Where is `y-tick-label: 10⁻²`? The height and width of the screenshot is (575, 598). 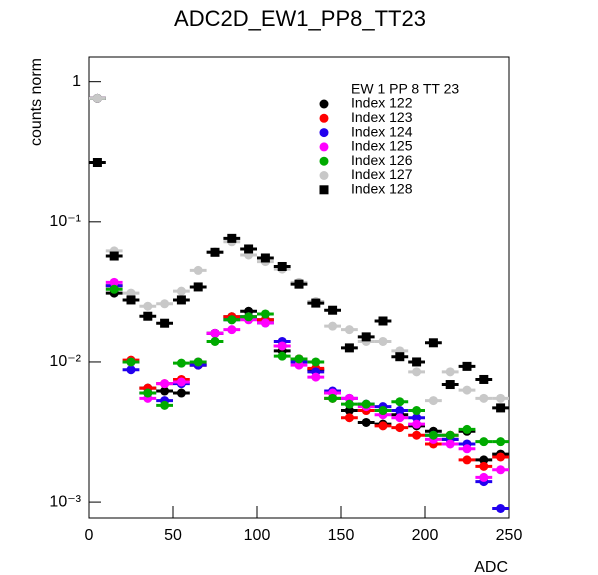
y-tick-label: 10⁻² is located at coordinates (65, 361).